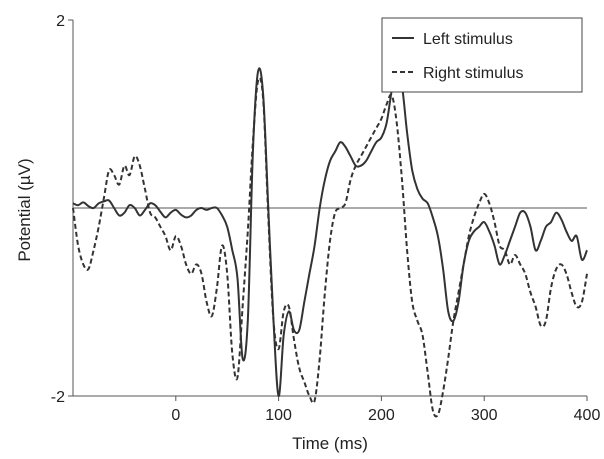  I want to click on x-tick-label: 0, so click(175, 415).